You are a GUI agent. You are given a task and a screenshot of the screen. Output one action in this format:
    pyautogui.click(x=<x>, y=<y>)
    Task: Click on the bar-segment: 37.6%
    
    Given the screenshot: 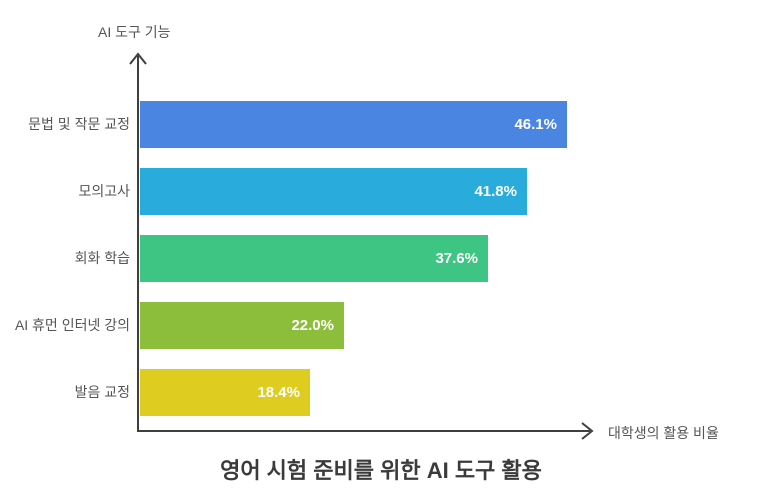 What is the action you would take?
    pyautogui.click(x=314, y=258)
    